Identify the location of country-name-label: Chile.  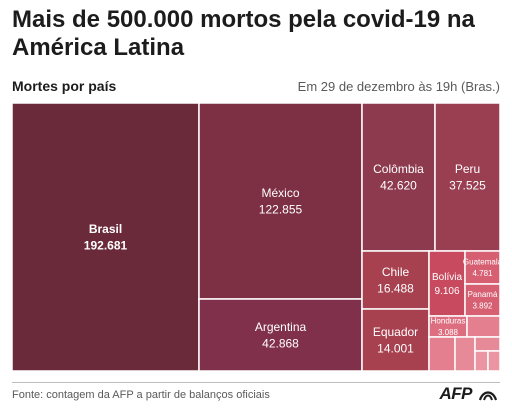
(396, 272).